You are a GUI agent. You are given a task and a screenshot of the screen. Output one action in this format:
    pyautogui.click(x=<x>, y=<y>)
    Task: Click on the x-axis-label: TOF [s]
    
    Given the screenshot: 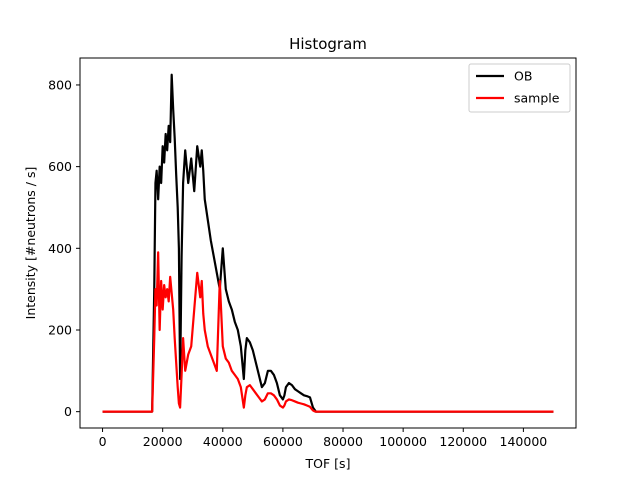 What is the action you would take?
    pyautogui.click(x=328, y=463)
    